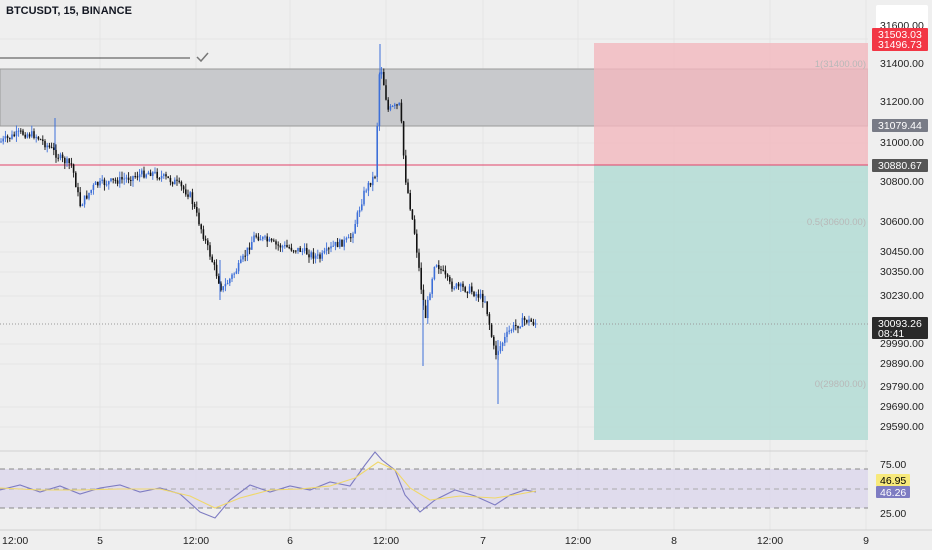 The width and height of the screenshot is (932, 550). Describe the element at coordinates (893, 481) in the screenshot. I see `rsi-value-text: 46.95` at that location.